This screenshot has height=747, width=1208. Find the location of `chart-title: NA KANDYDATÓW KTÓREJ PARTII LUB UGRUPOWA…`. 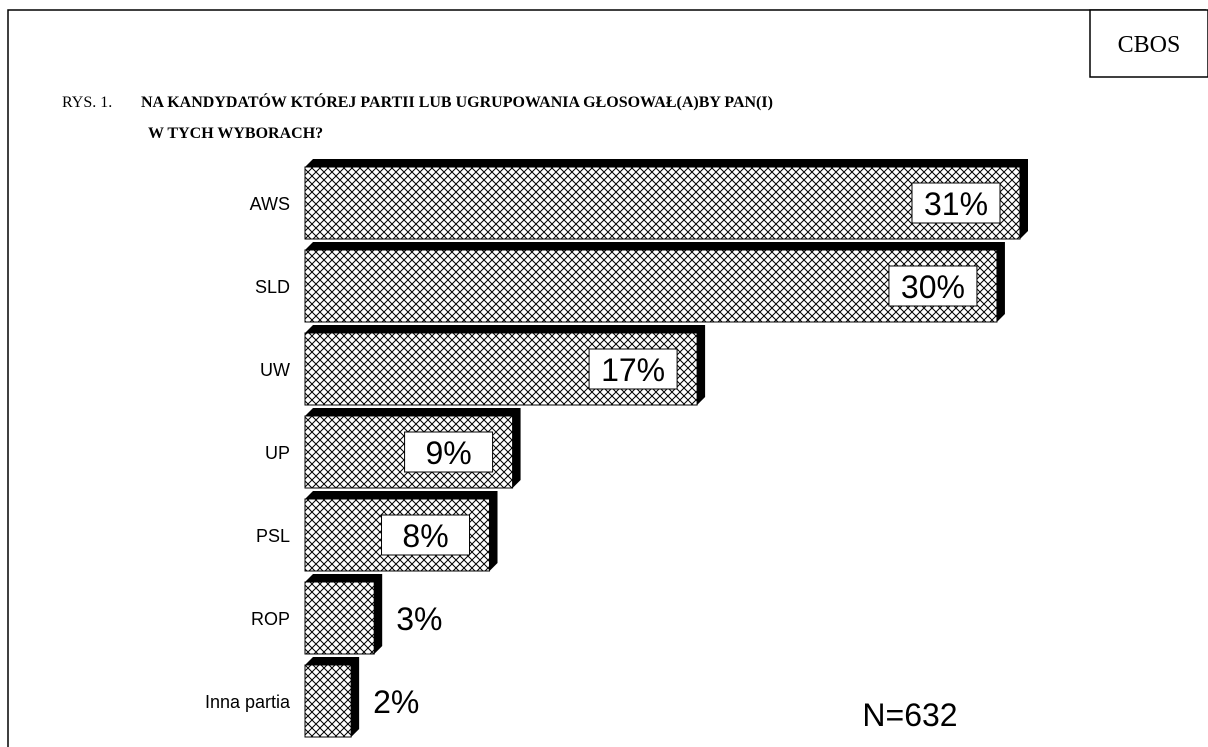

chart-title: NA KANDYDATÓW KTÓREJ PARTII LUB UGRUPOWA… is located at coordinates (457, 101).